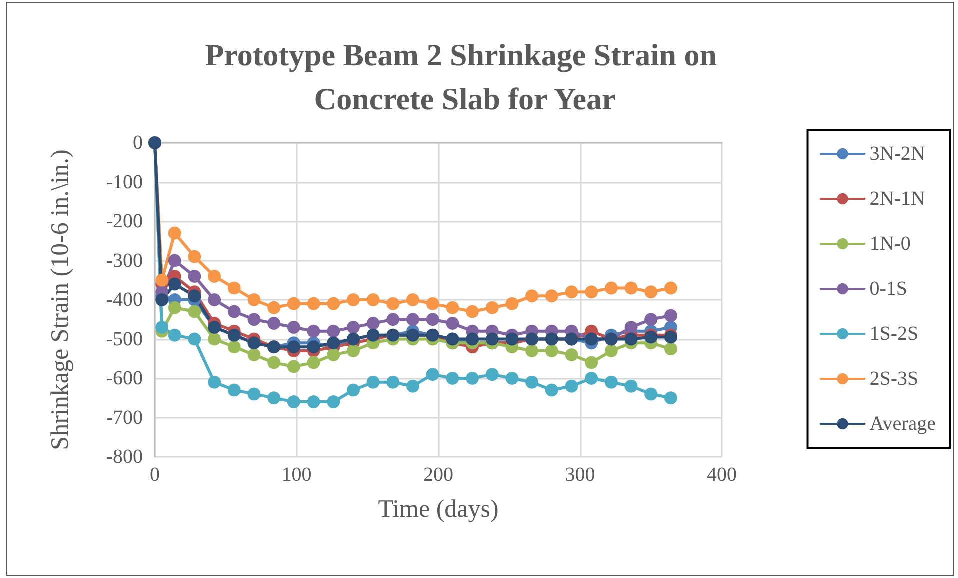 Image resolution: width=958 pixels, height=578 pixels. Describe the element at coordinates (138, 143) in the screenshot. I see `y-tick-label: 0` at that location.